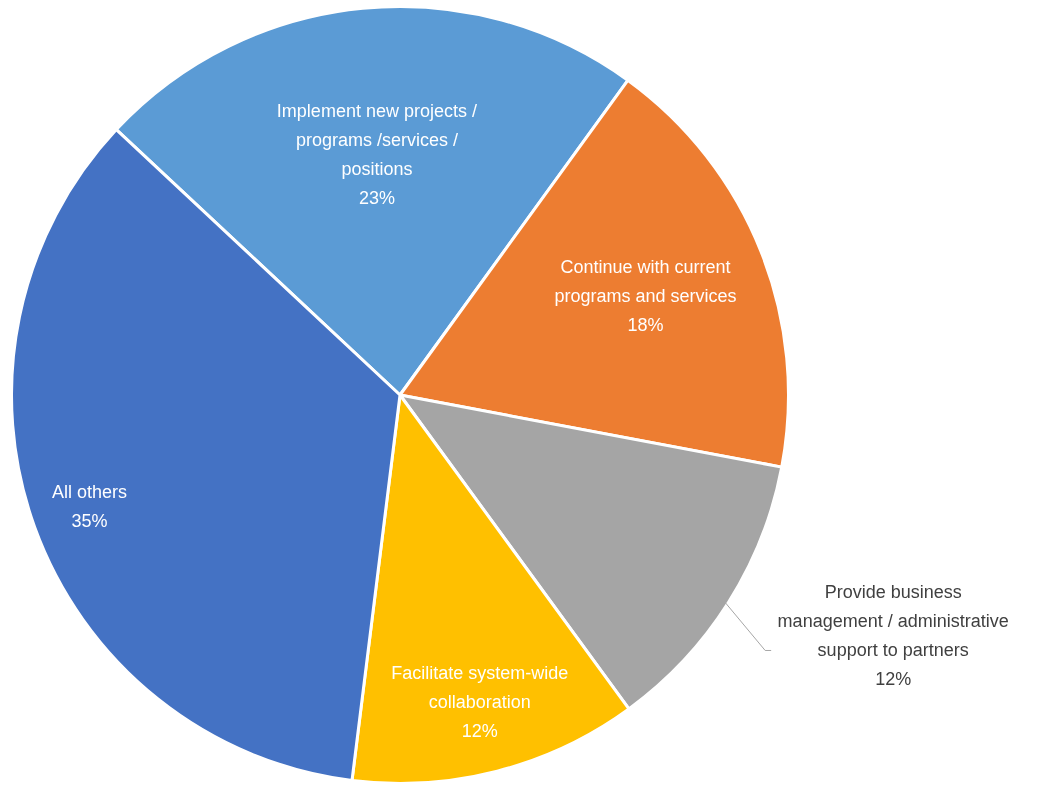  What do you see at coordinates (645, 282) in the screenshot?
I see `slice-label: Continue with current programs and services` at bounding box center [645, 282].